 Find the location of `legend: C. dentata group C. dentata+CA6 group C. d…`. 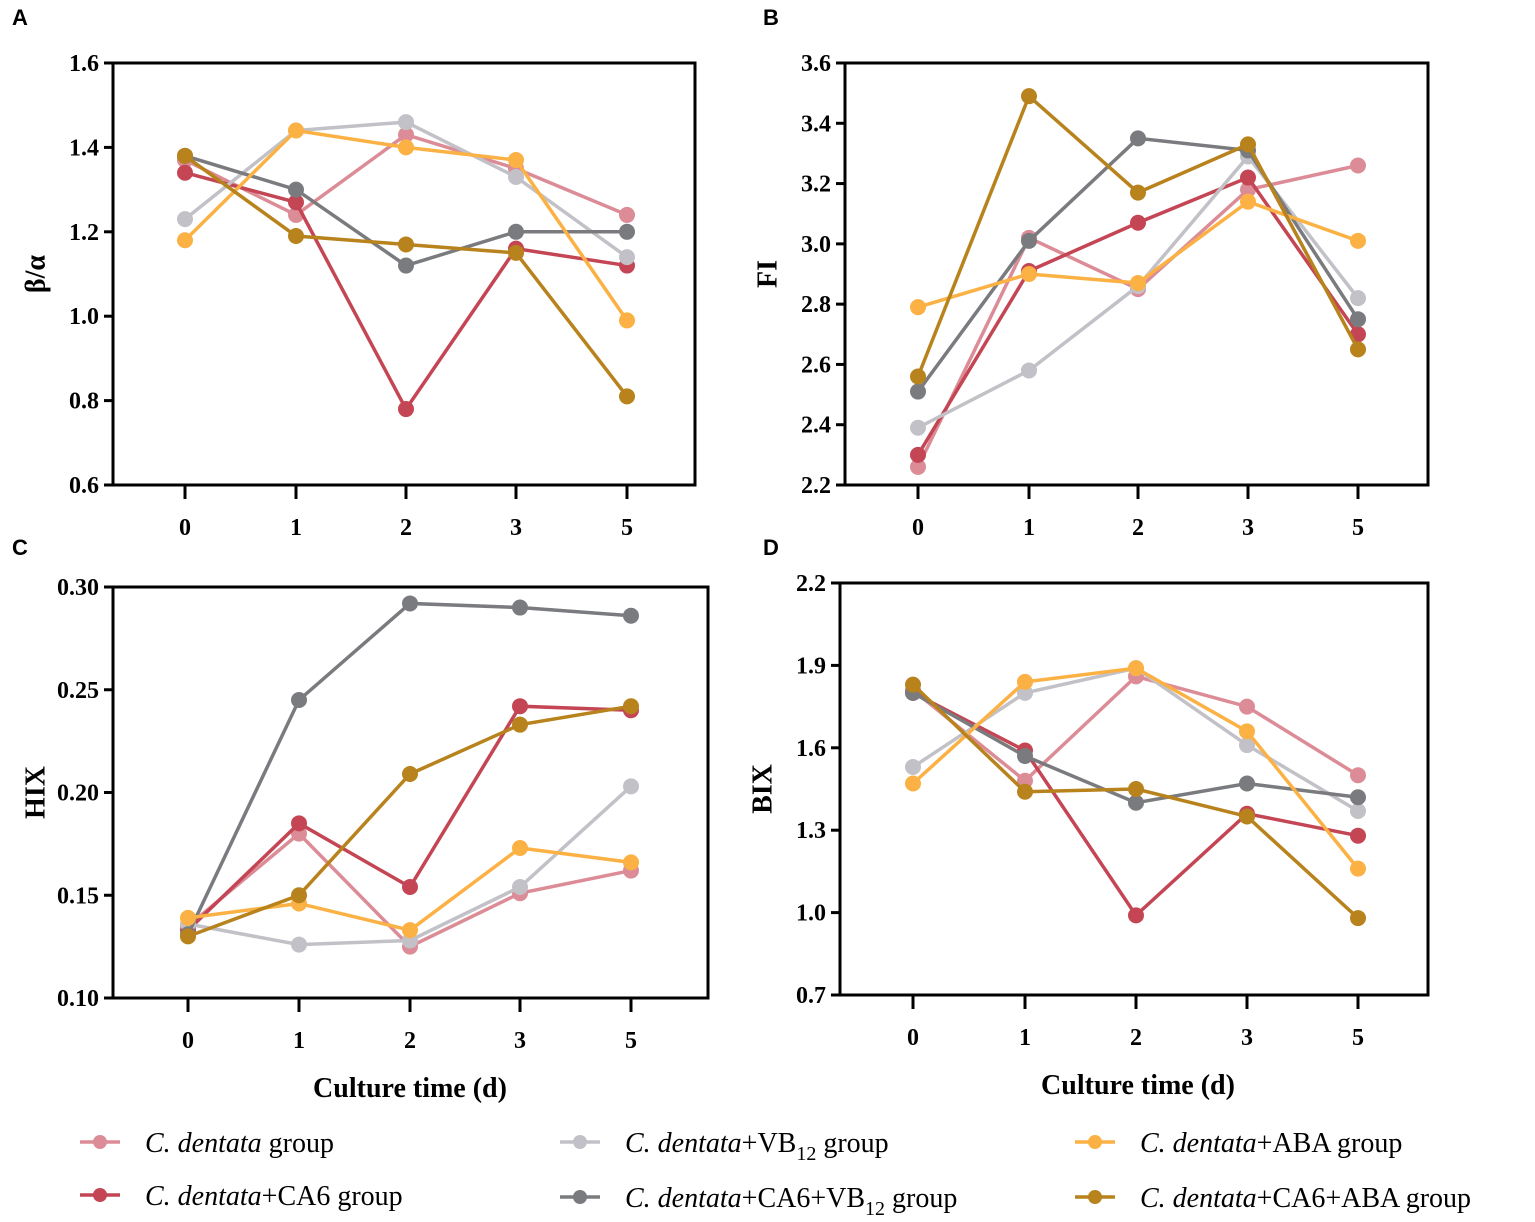

legend: C. dentata group C. dentata+CA6 group C. d… is located at coordinates (775, 1174).